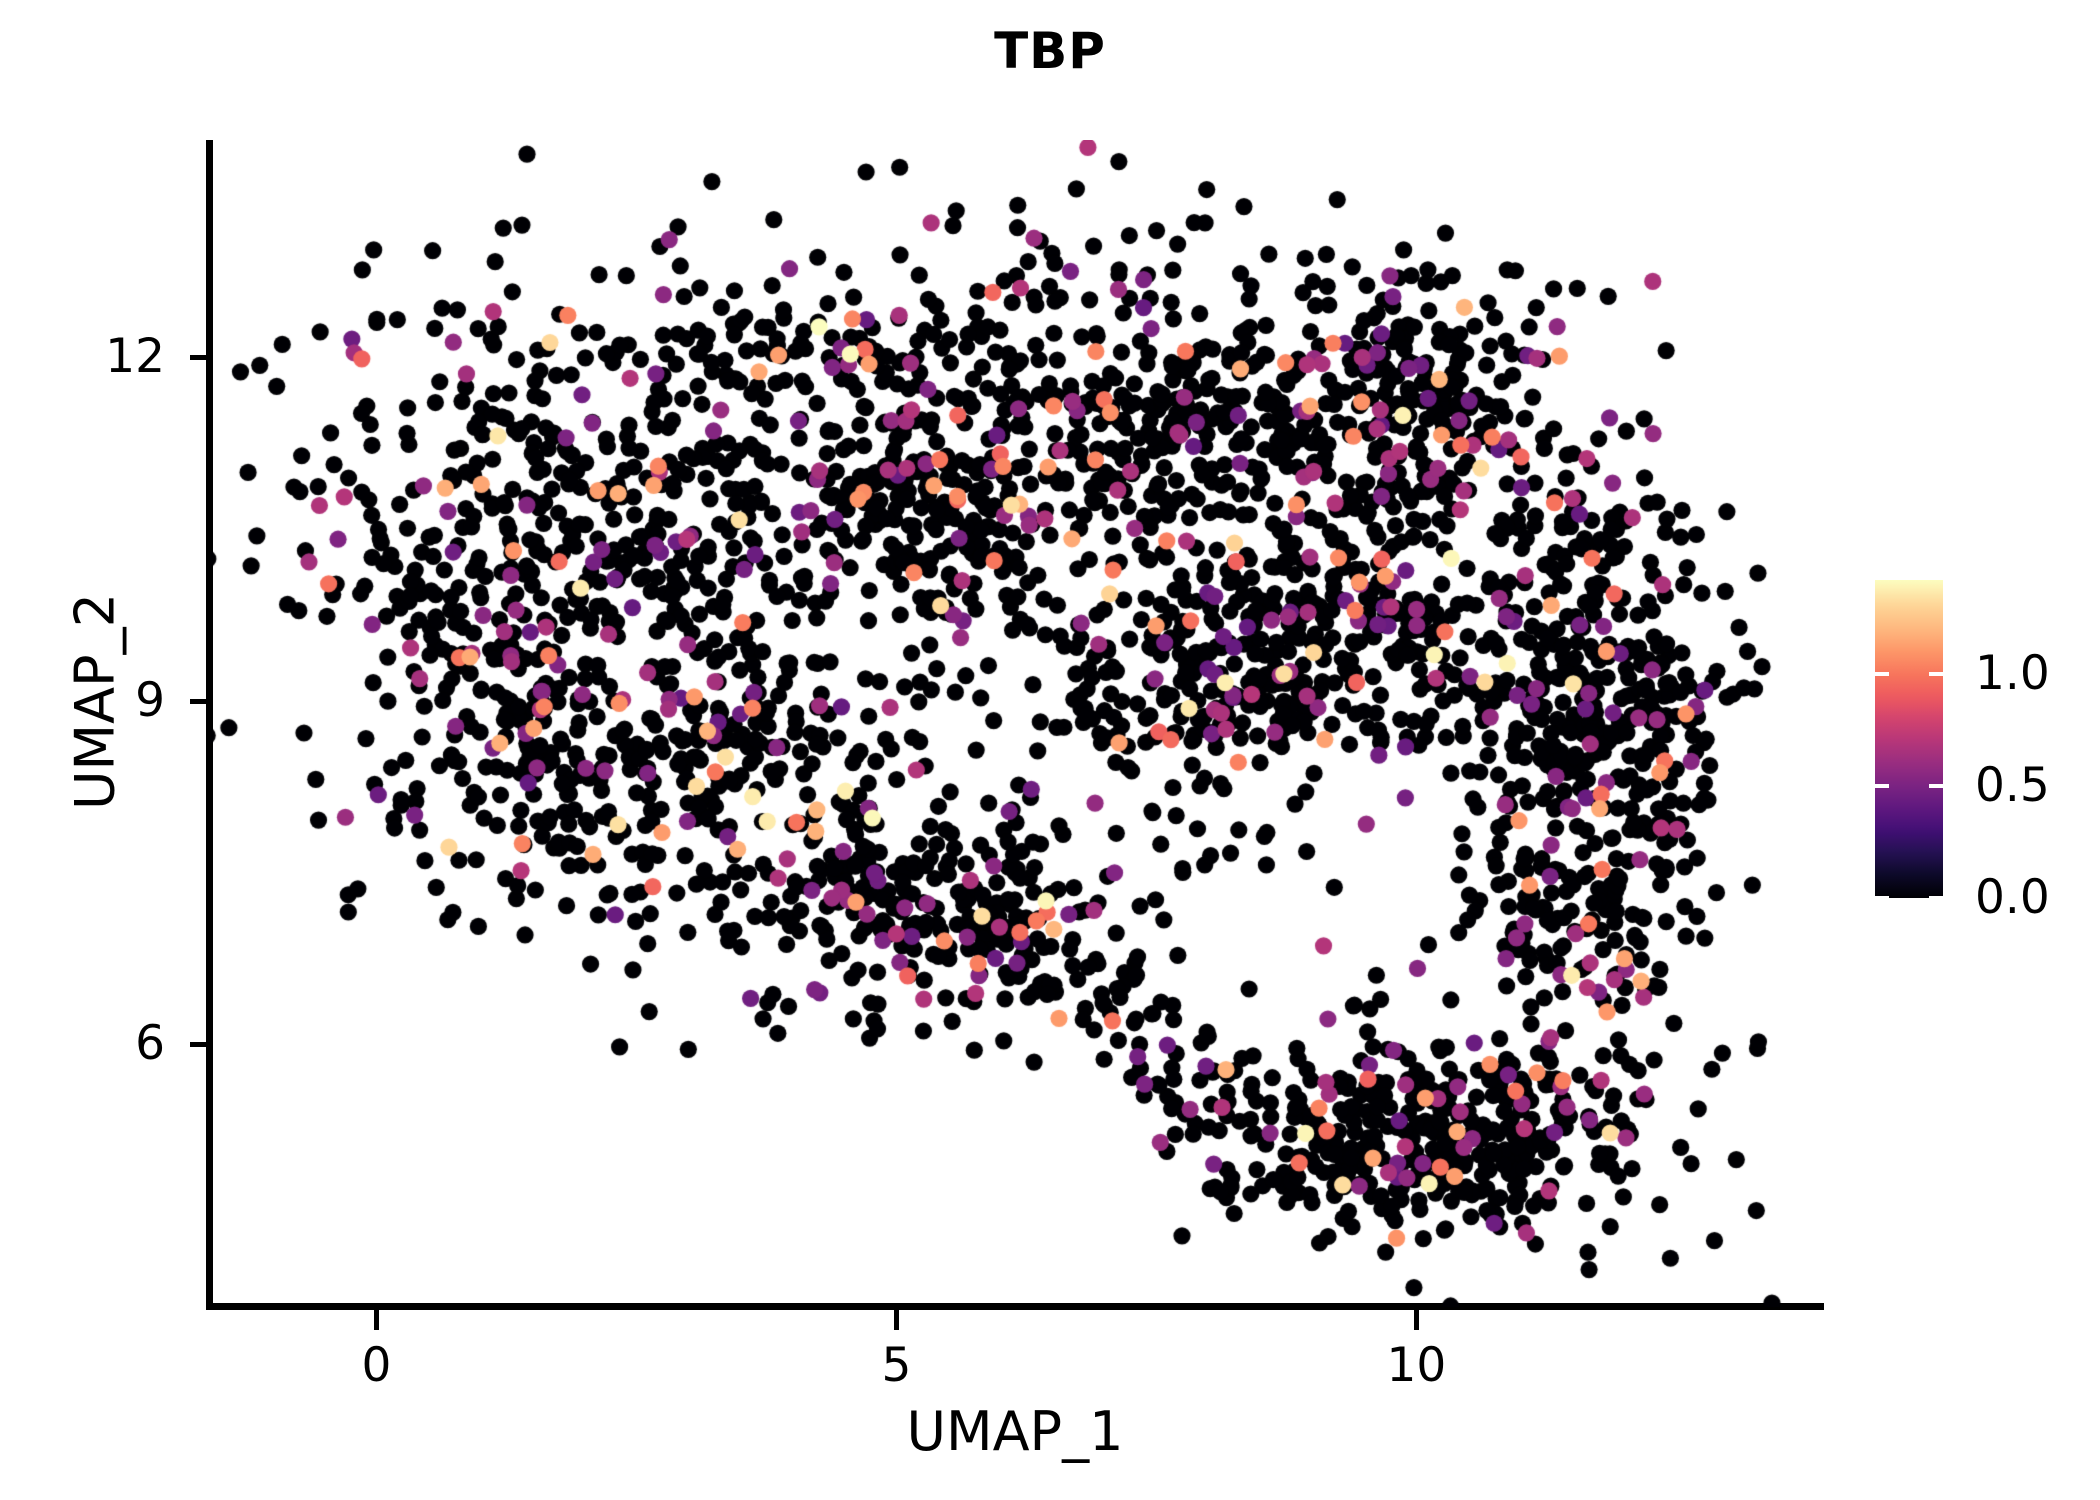 This screenshot has height=1500, width=2100. What do you see at coordinates (2012, 786) in the screenshot?
I see `colorbar-tick-label: 0.5` at bounding box center [2012, 786].